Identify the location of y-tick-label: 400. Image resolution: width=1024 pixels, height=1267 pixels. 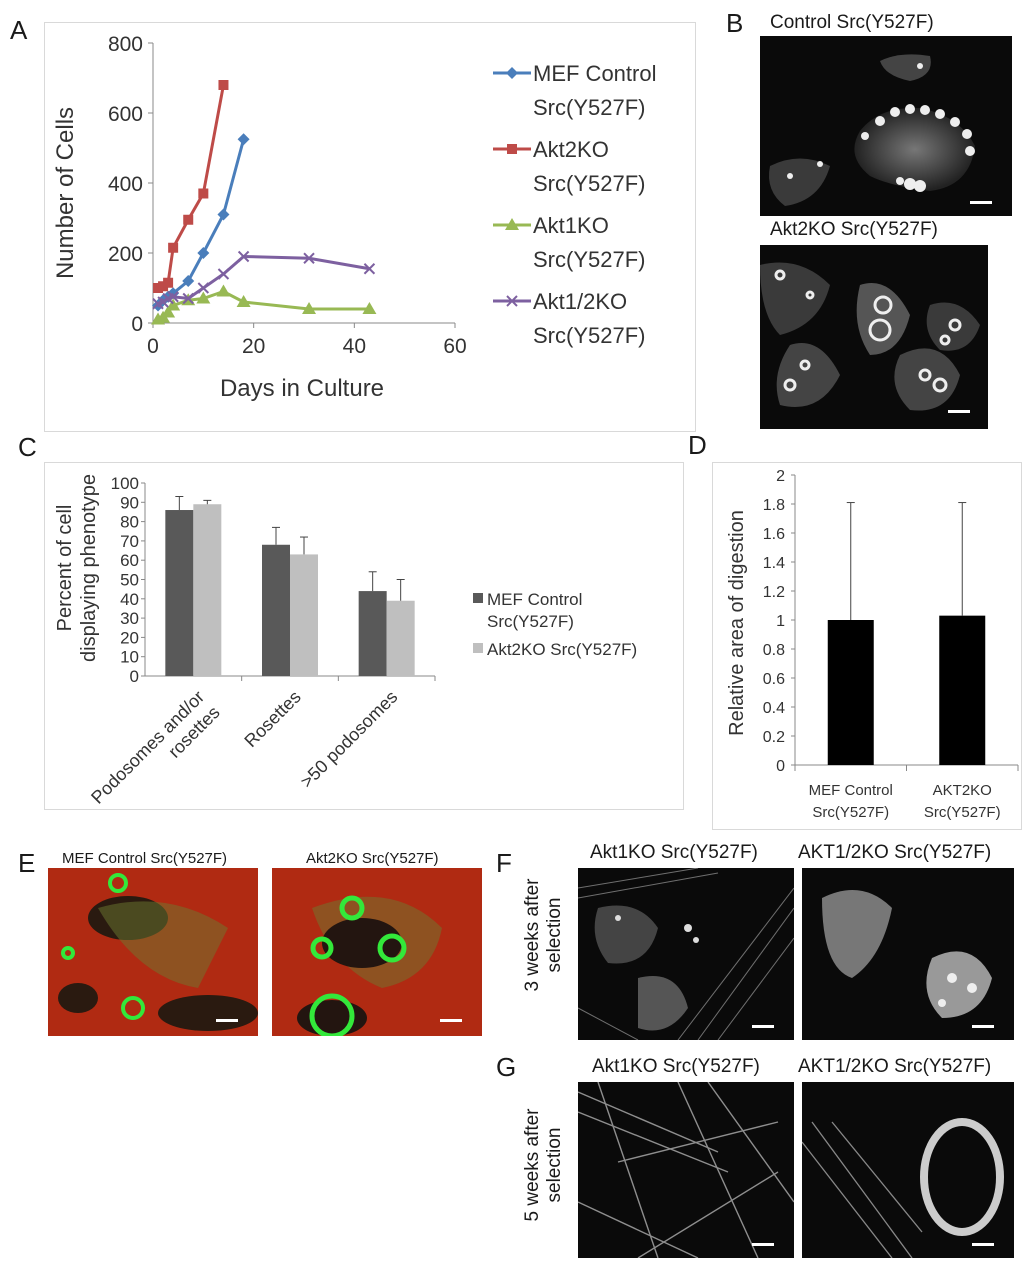
(125, 184).